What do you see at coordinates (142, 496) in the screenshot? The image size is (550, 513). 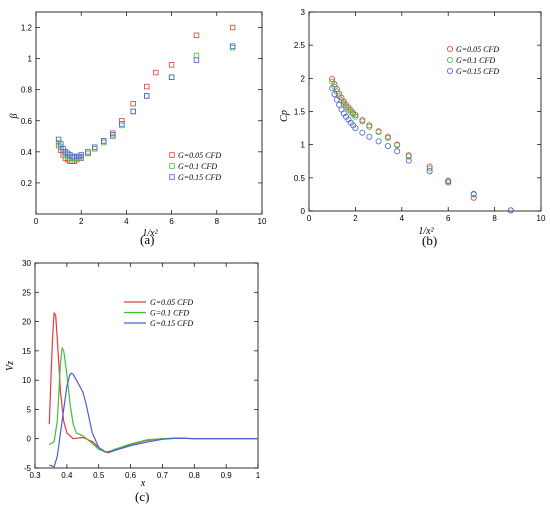 I see `panel-label: (c)` at bounding box center [142, 496].